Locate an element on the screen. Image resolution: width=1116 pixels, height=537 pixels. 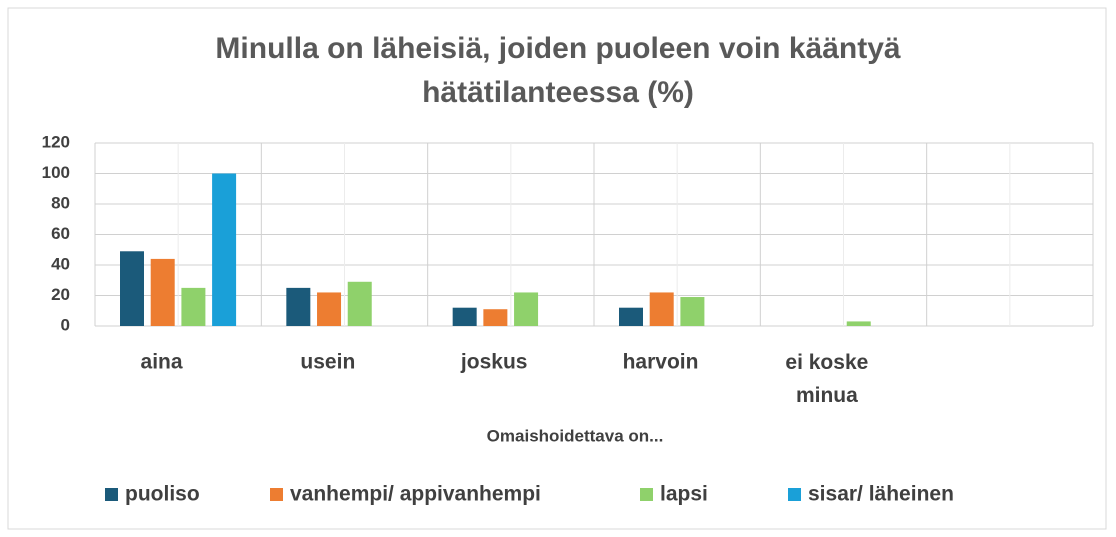
x-tick-label: ei koske minua is located at coordinates (826, 379).